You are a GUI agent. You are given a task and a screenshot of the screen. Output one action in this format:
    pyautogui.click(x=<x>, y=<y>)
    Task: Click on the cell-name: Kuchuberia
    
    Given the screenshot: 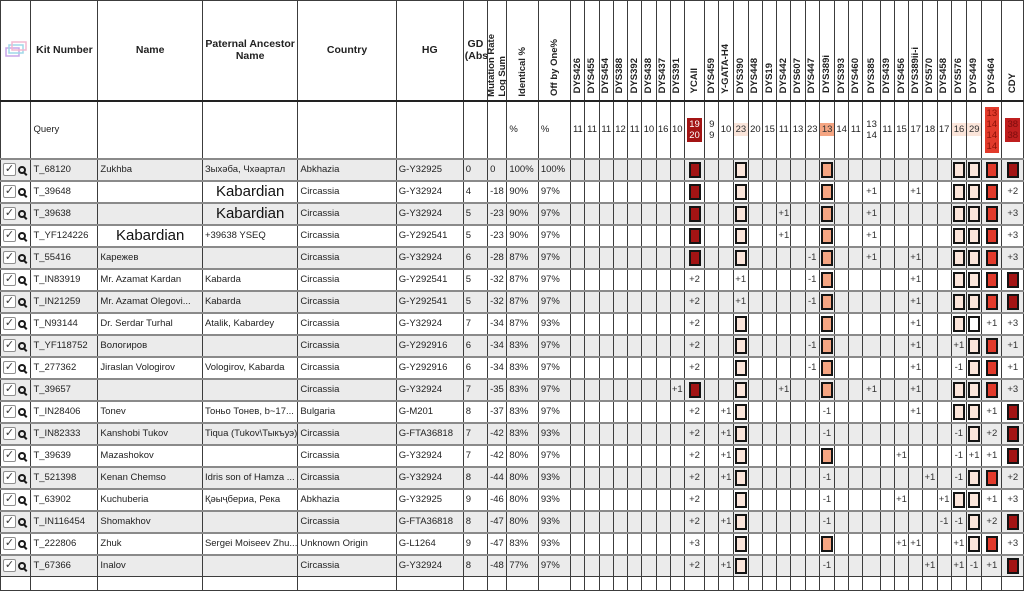 What is the action you would take?
    pyautogui.click(x=150, y=499)
    